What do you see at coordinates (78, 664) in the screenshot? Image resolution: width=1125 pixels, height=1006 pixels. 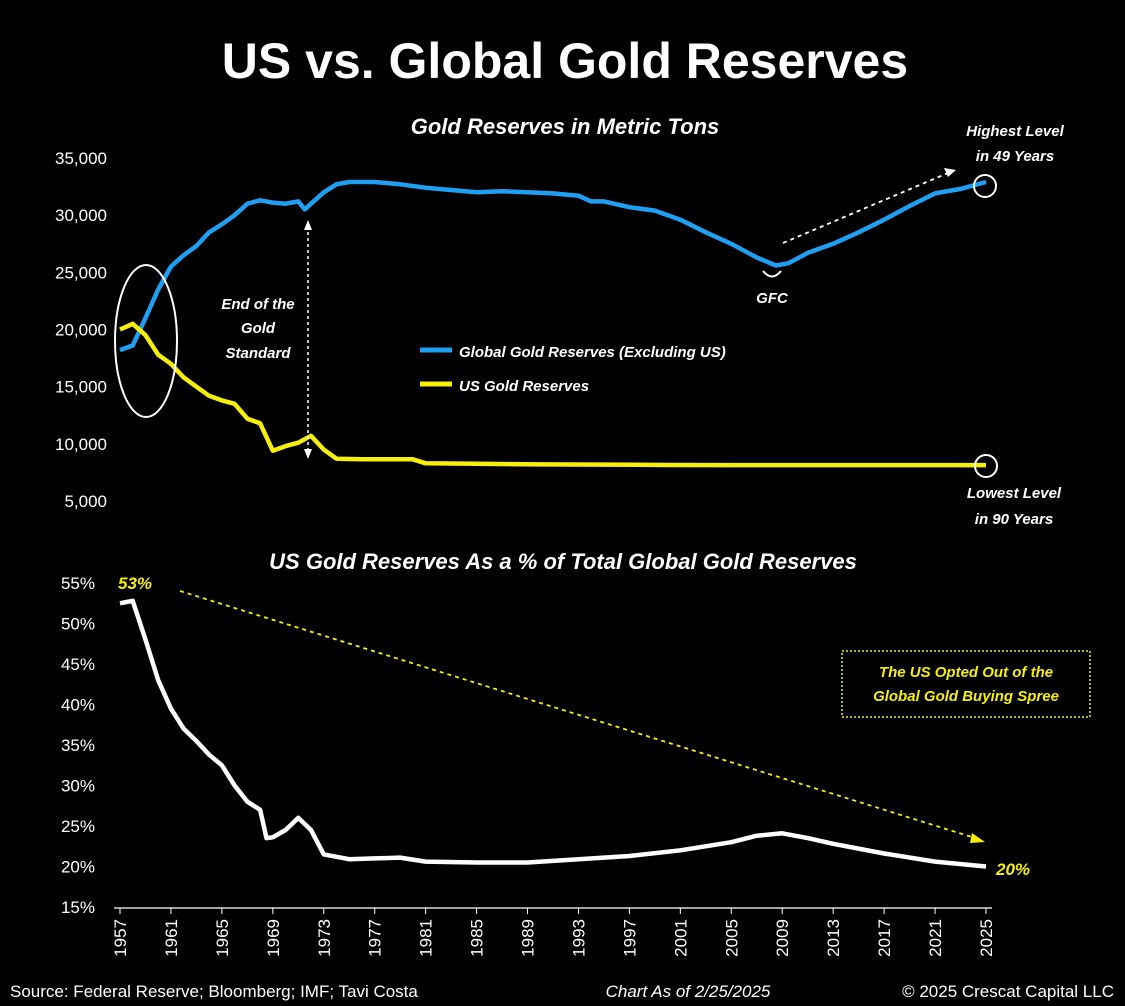 I see `bottom-ytick-label: 45%` at bounding box center [78, 664].